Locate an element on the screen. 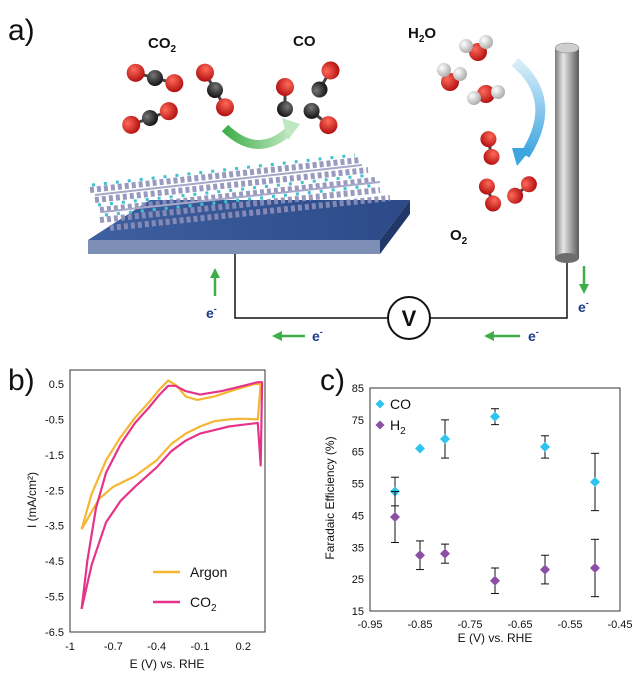  y-tick-label: -0.5 is located at coordinates (54, 420).